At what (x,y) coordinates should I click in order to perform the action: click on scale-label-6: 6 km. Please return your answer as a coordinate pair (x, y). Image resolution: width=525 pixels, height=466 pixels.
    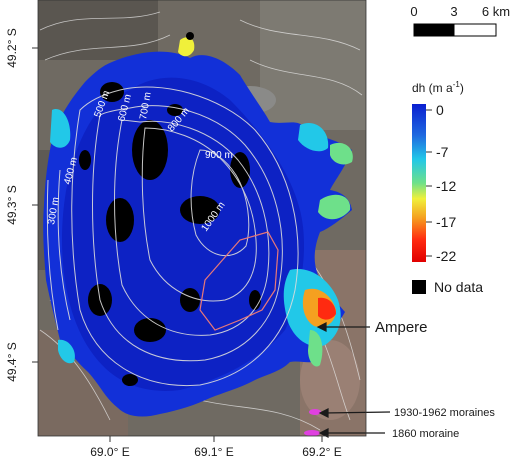
    Looking at the image, I should click on (496, 11).